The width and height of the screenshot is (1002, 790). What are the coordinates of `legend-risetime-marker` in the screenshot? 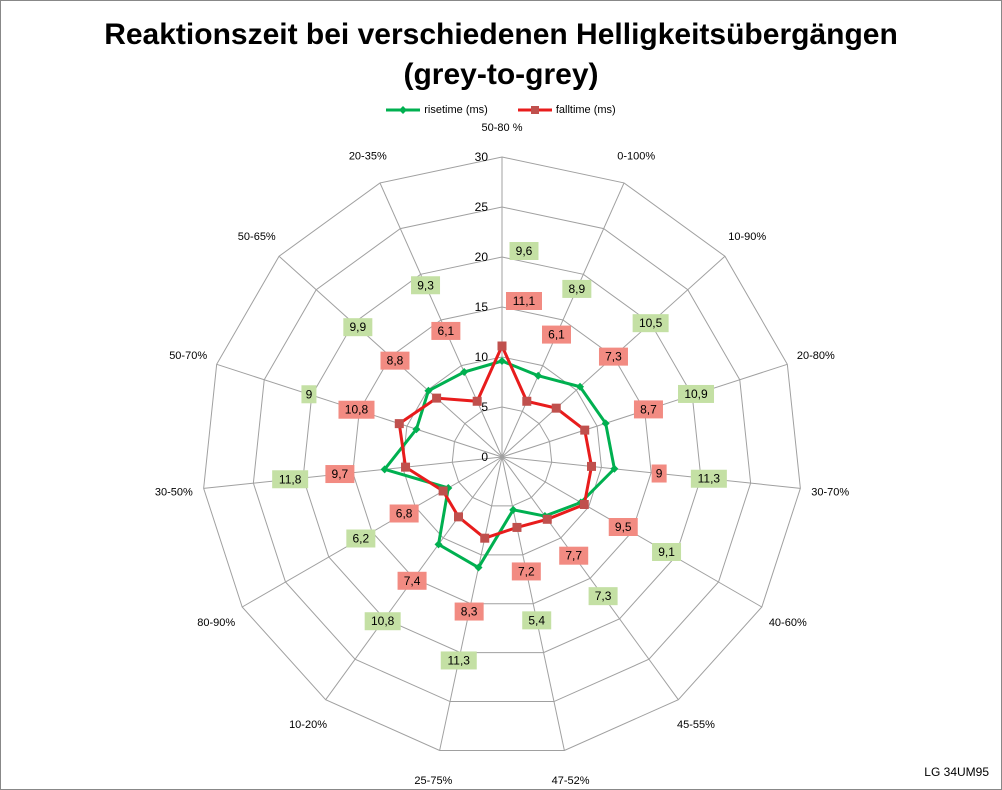 It's located at (403, 110).